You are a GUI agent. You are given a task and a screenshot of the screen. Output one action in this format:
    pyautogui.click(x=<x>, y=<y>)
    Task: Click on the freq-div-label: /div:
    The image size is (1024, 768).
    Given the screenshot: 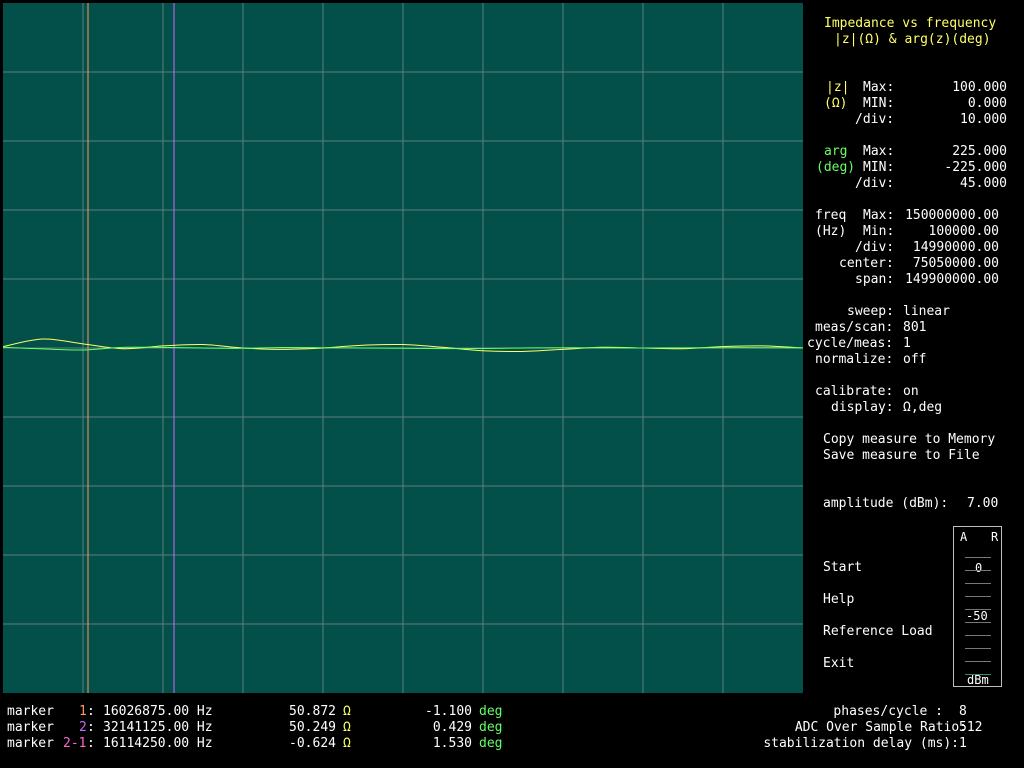 What is the action you would take?
    pyautogui.click(x=875, y=247)
    